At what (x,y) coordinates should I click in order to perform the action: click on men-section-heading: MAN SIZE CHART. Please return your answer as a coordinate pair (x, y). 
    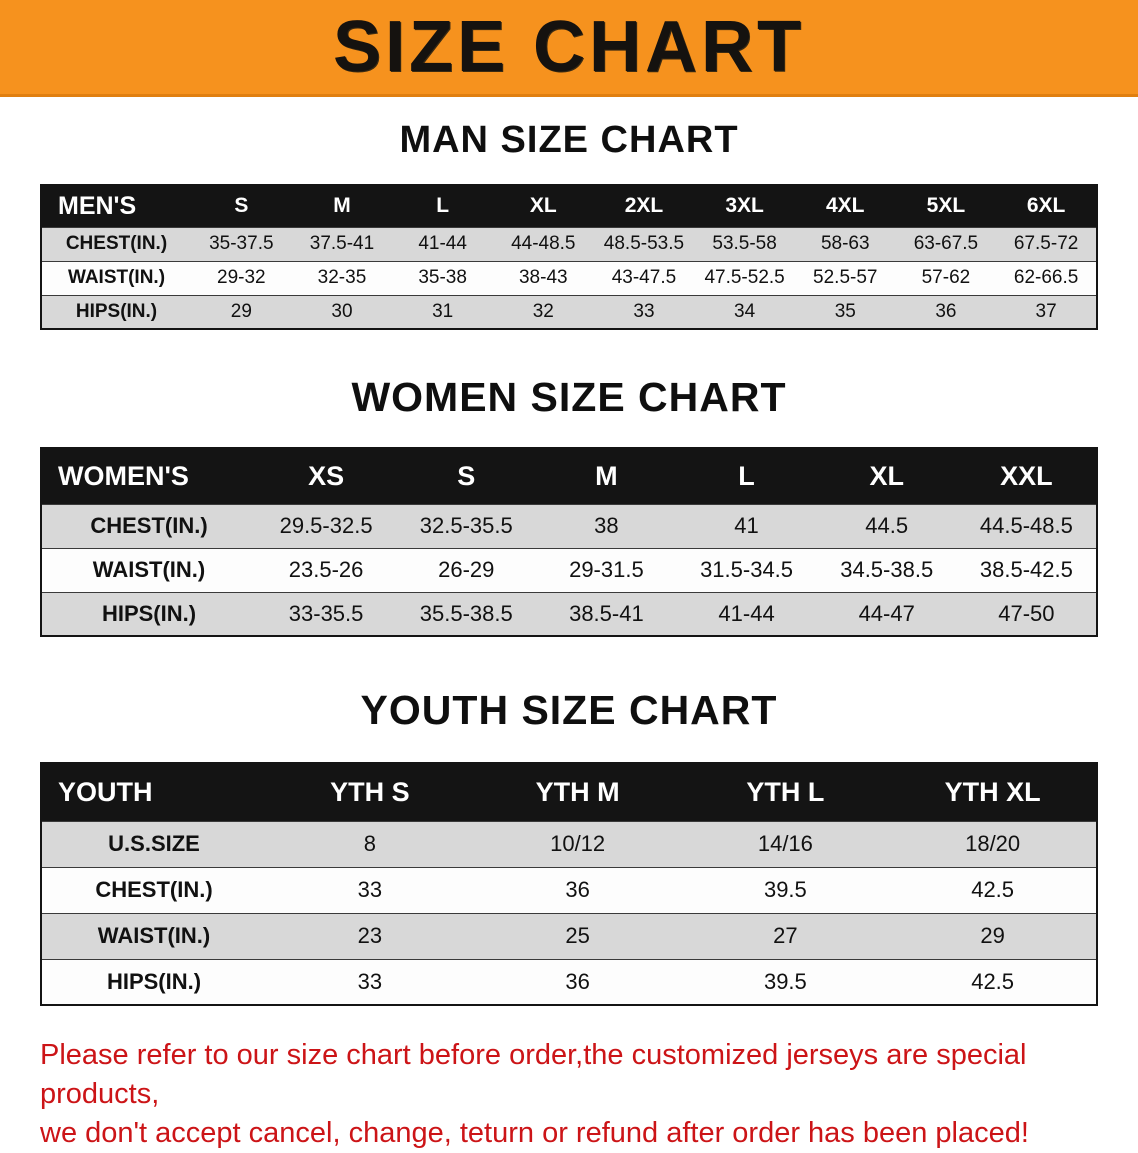
    Looking at the image, I should click on (569, 140).